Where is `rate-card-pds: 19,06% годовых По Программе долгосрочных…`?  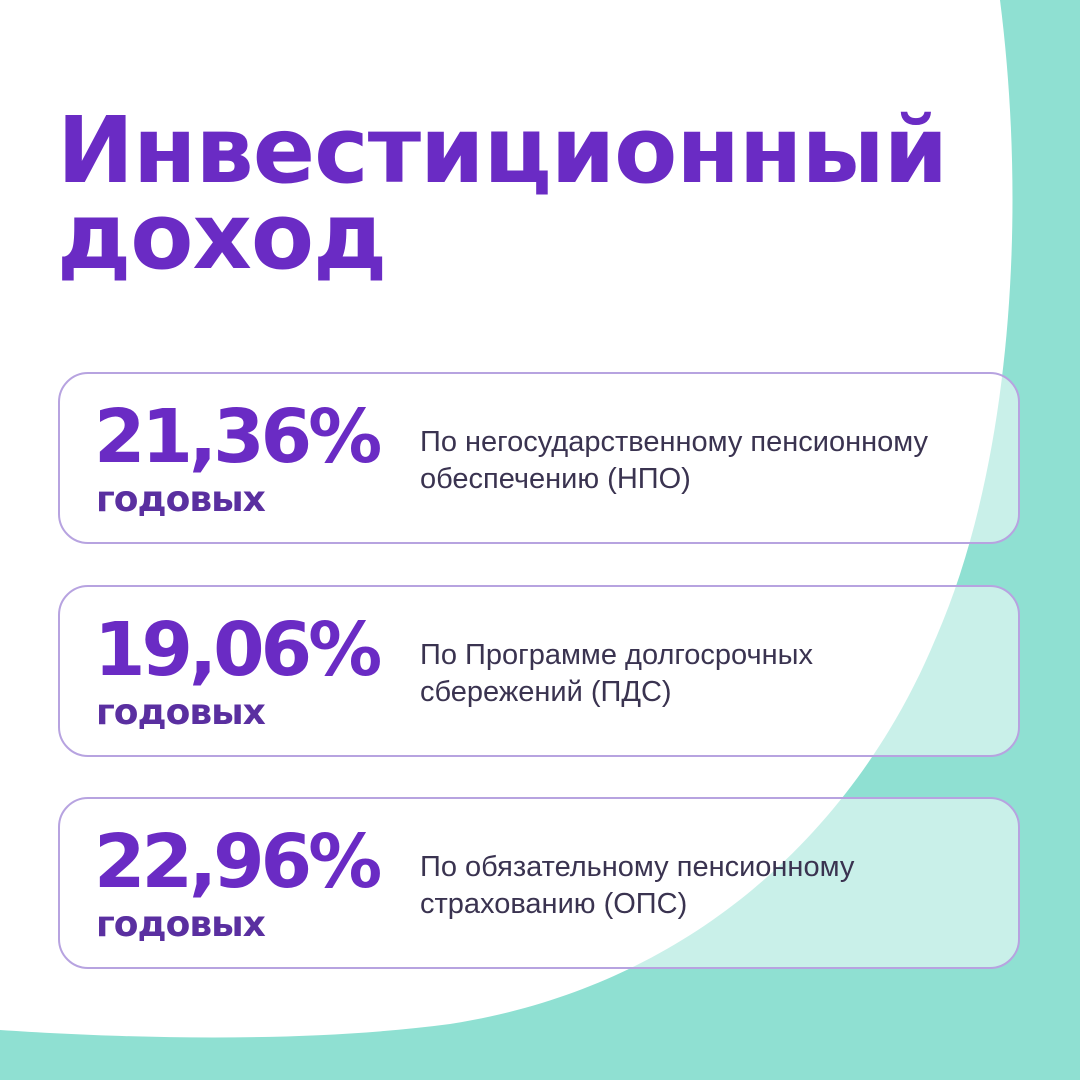 rate-card-pds: 19,06% годовых По Программе долгосрочных… is located at coordinates (539, 671).